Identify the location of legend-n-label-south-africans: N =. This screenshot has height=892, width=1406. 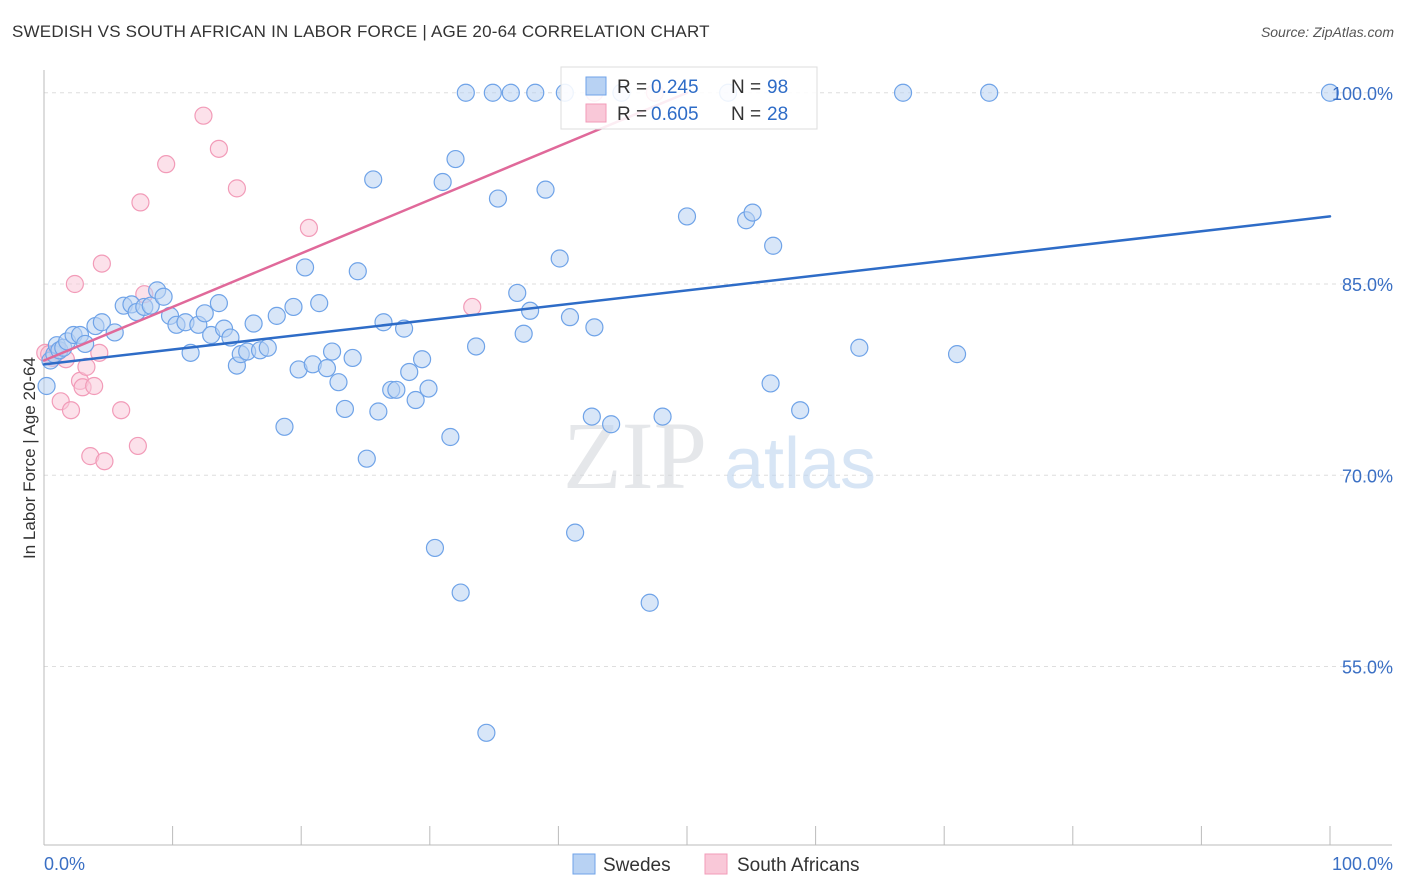
(748, 114).